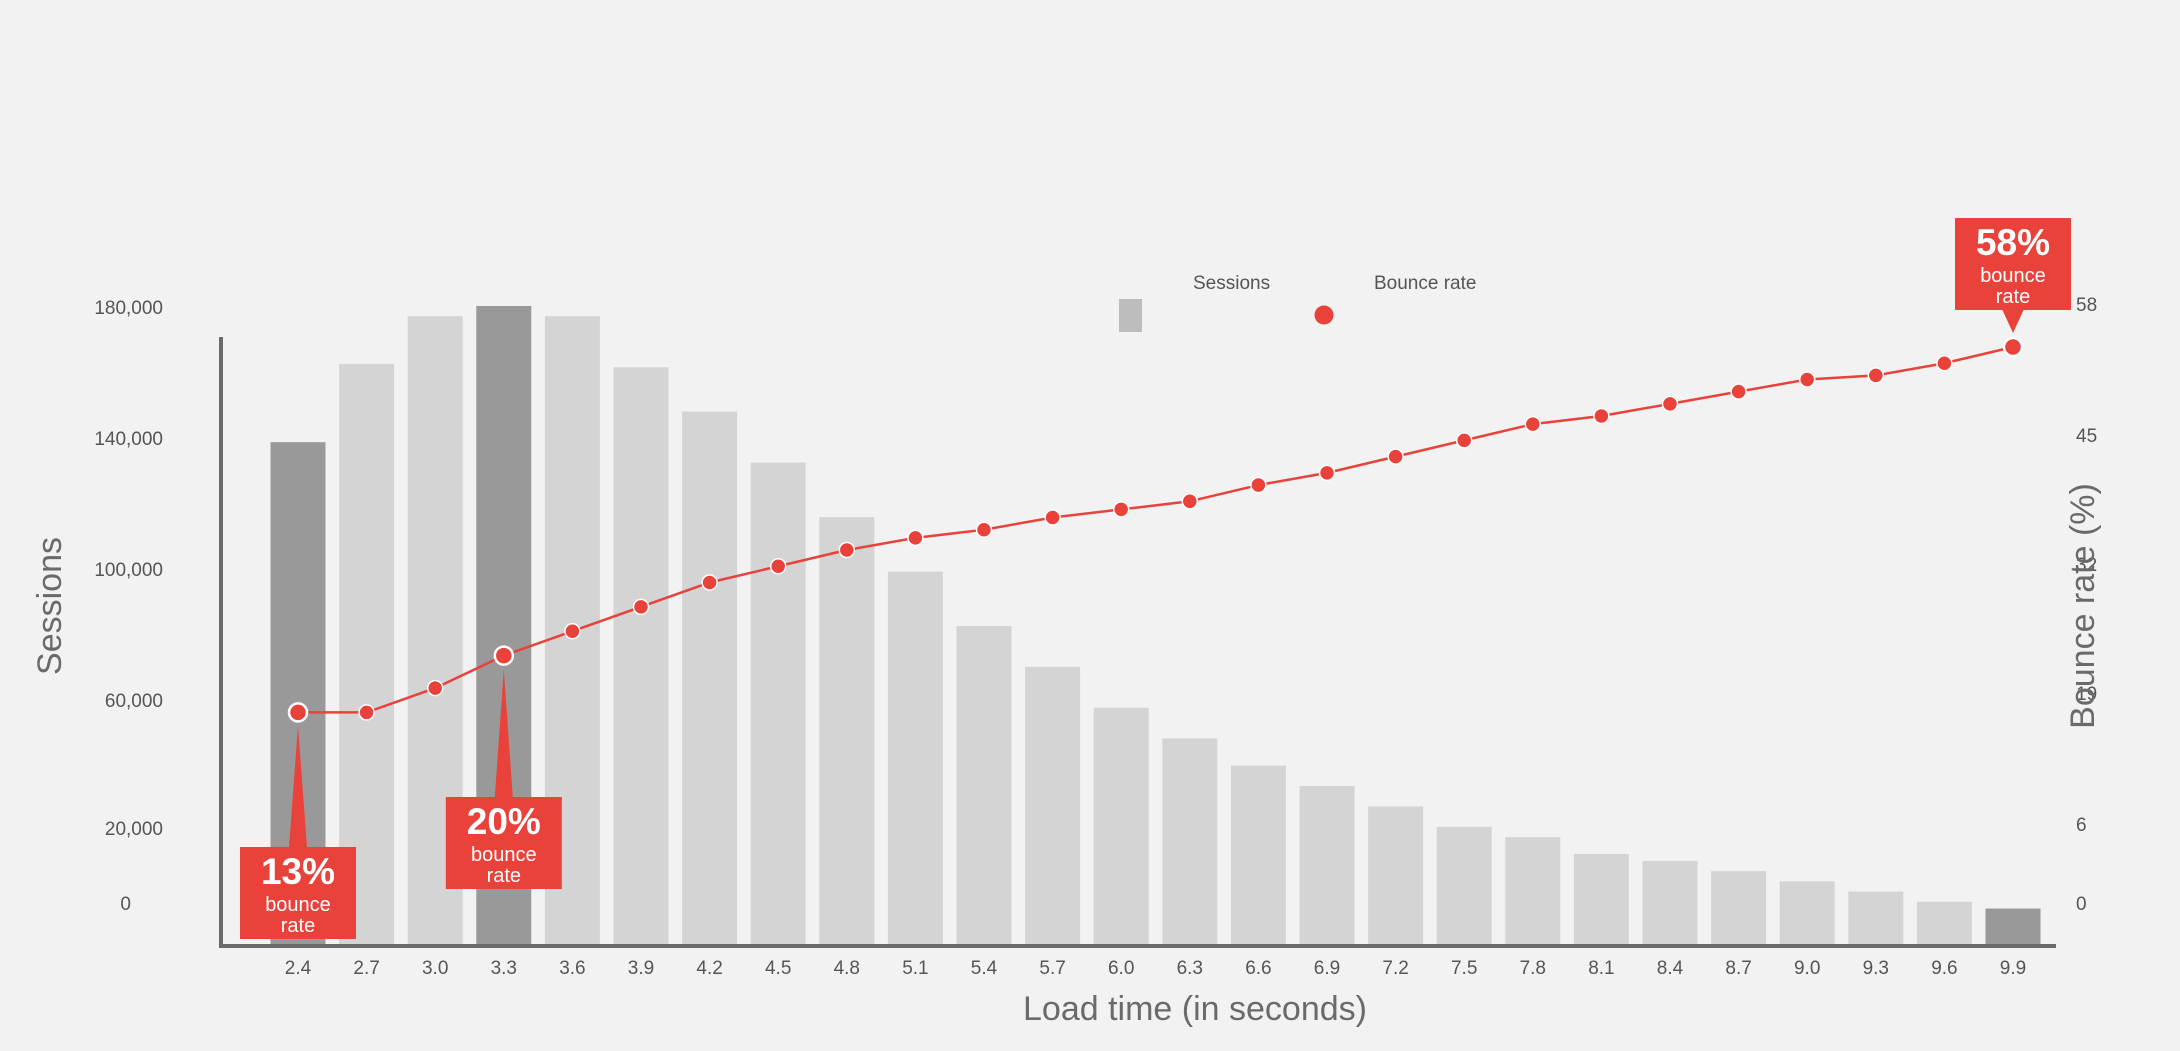  Describe the element at coordinates (1231, 283) in the screenshot. I see `legend-sessions-label: Sessions` at that location.